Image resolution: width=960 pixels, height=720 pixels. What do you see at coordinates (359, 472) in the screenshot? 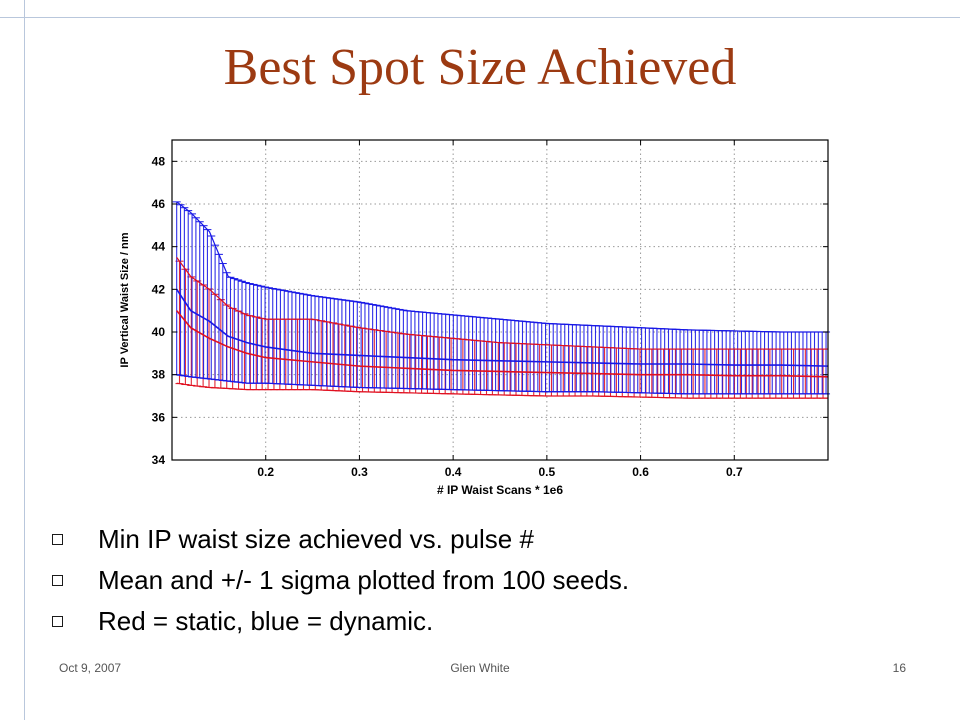
I see `x-tick-label: 0.3` at bounding box center [359, 472].